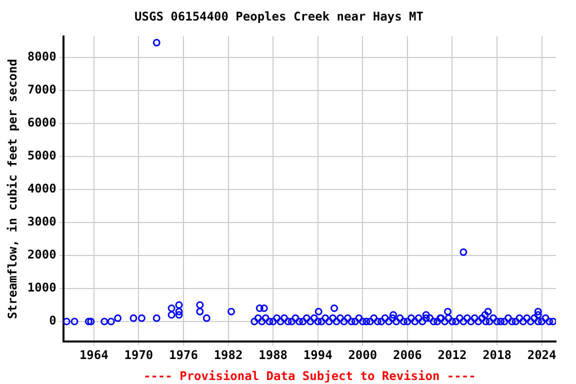  What do you see at coordinates (93, 355) in the screenshot?
I see `x-tick-label: 1964` at bounding box center [93, 355].